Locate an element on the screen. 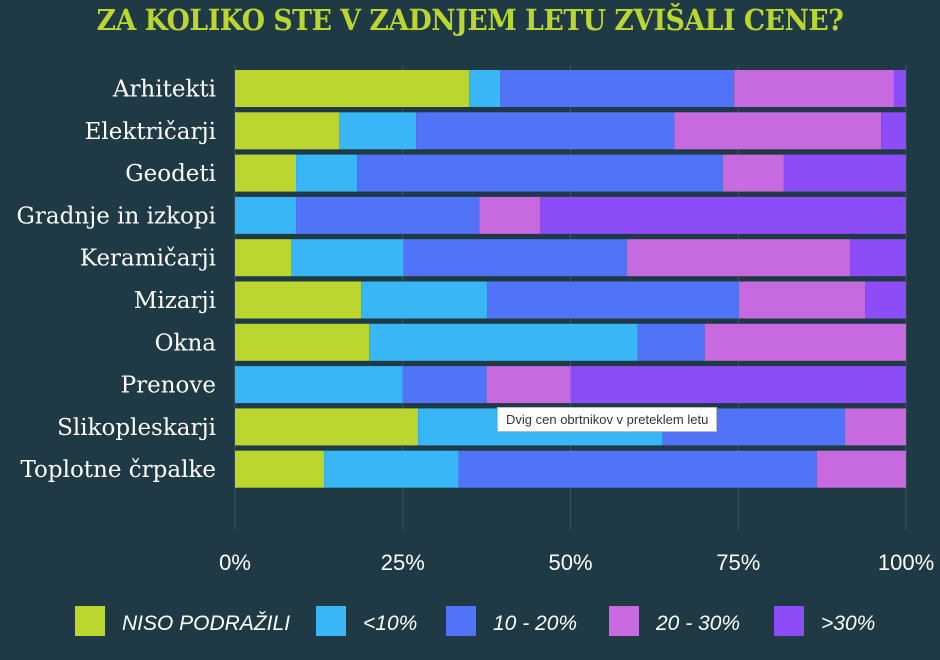  legend-label: 20 - 30% is located at coordinates (697, 623).